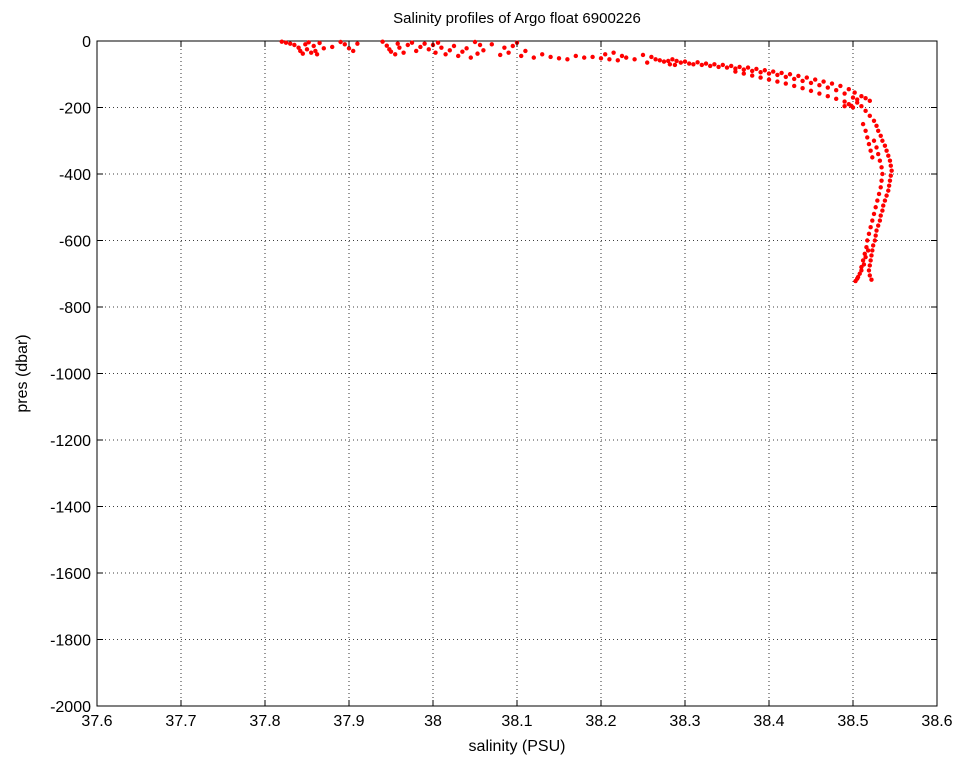 The height and width of the screenshot is (760, 962). I want to click on x-tick-label: 38.3, so click(684, 721).